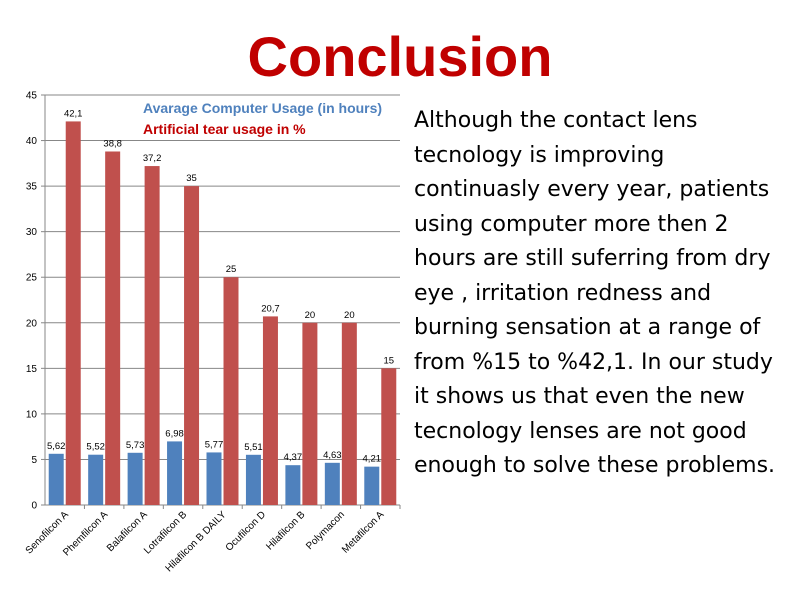 Image resolution: width=800 pixels, height=600 pixels. I want to click on x-tick-label: Polymacon, so click(325, 530).